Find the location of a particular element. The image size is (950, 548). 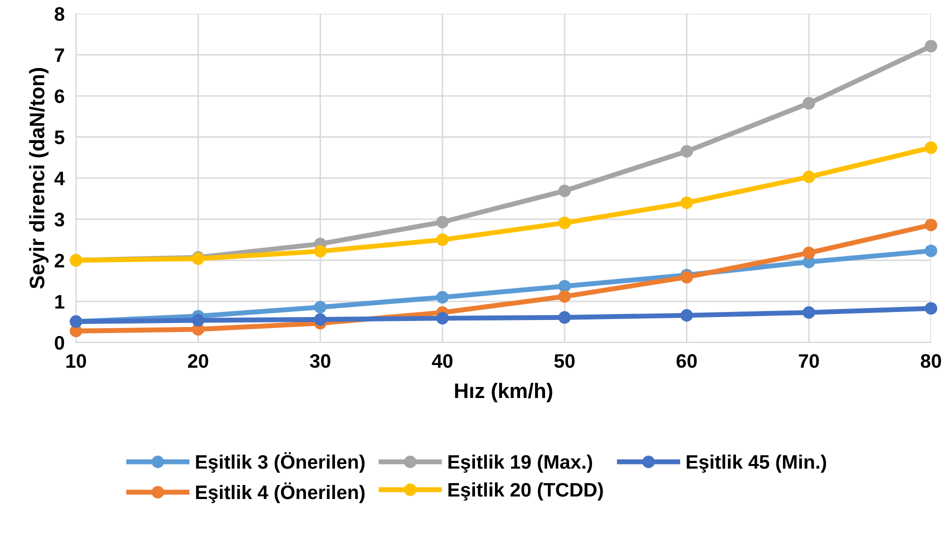

legend-label: Eşitlik 4 (Önerilen) is located at coordinates (280, 493).